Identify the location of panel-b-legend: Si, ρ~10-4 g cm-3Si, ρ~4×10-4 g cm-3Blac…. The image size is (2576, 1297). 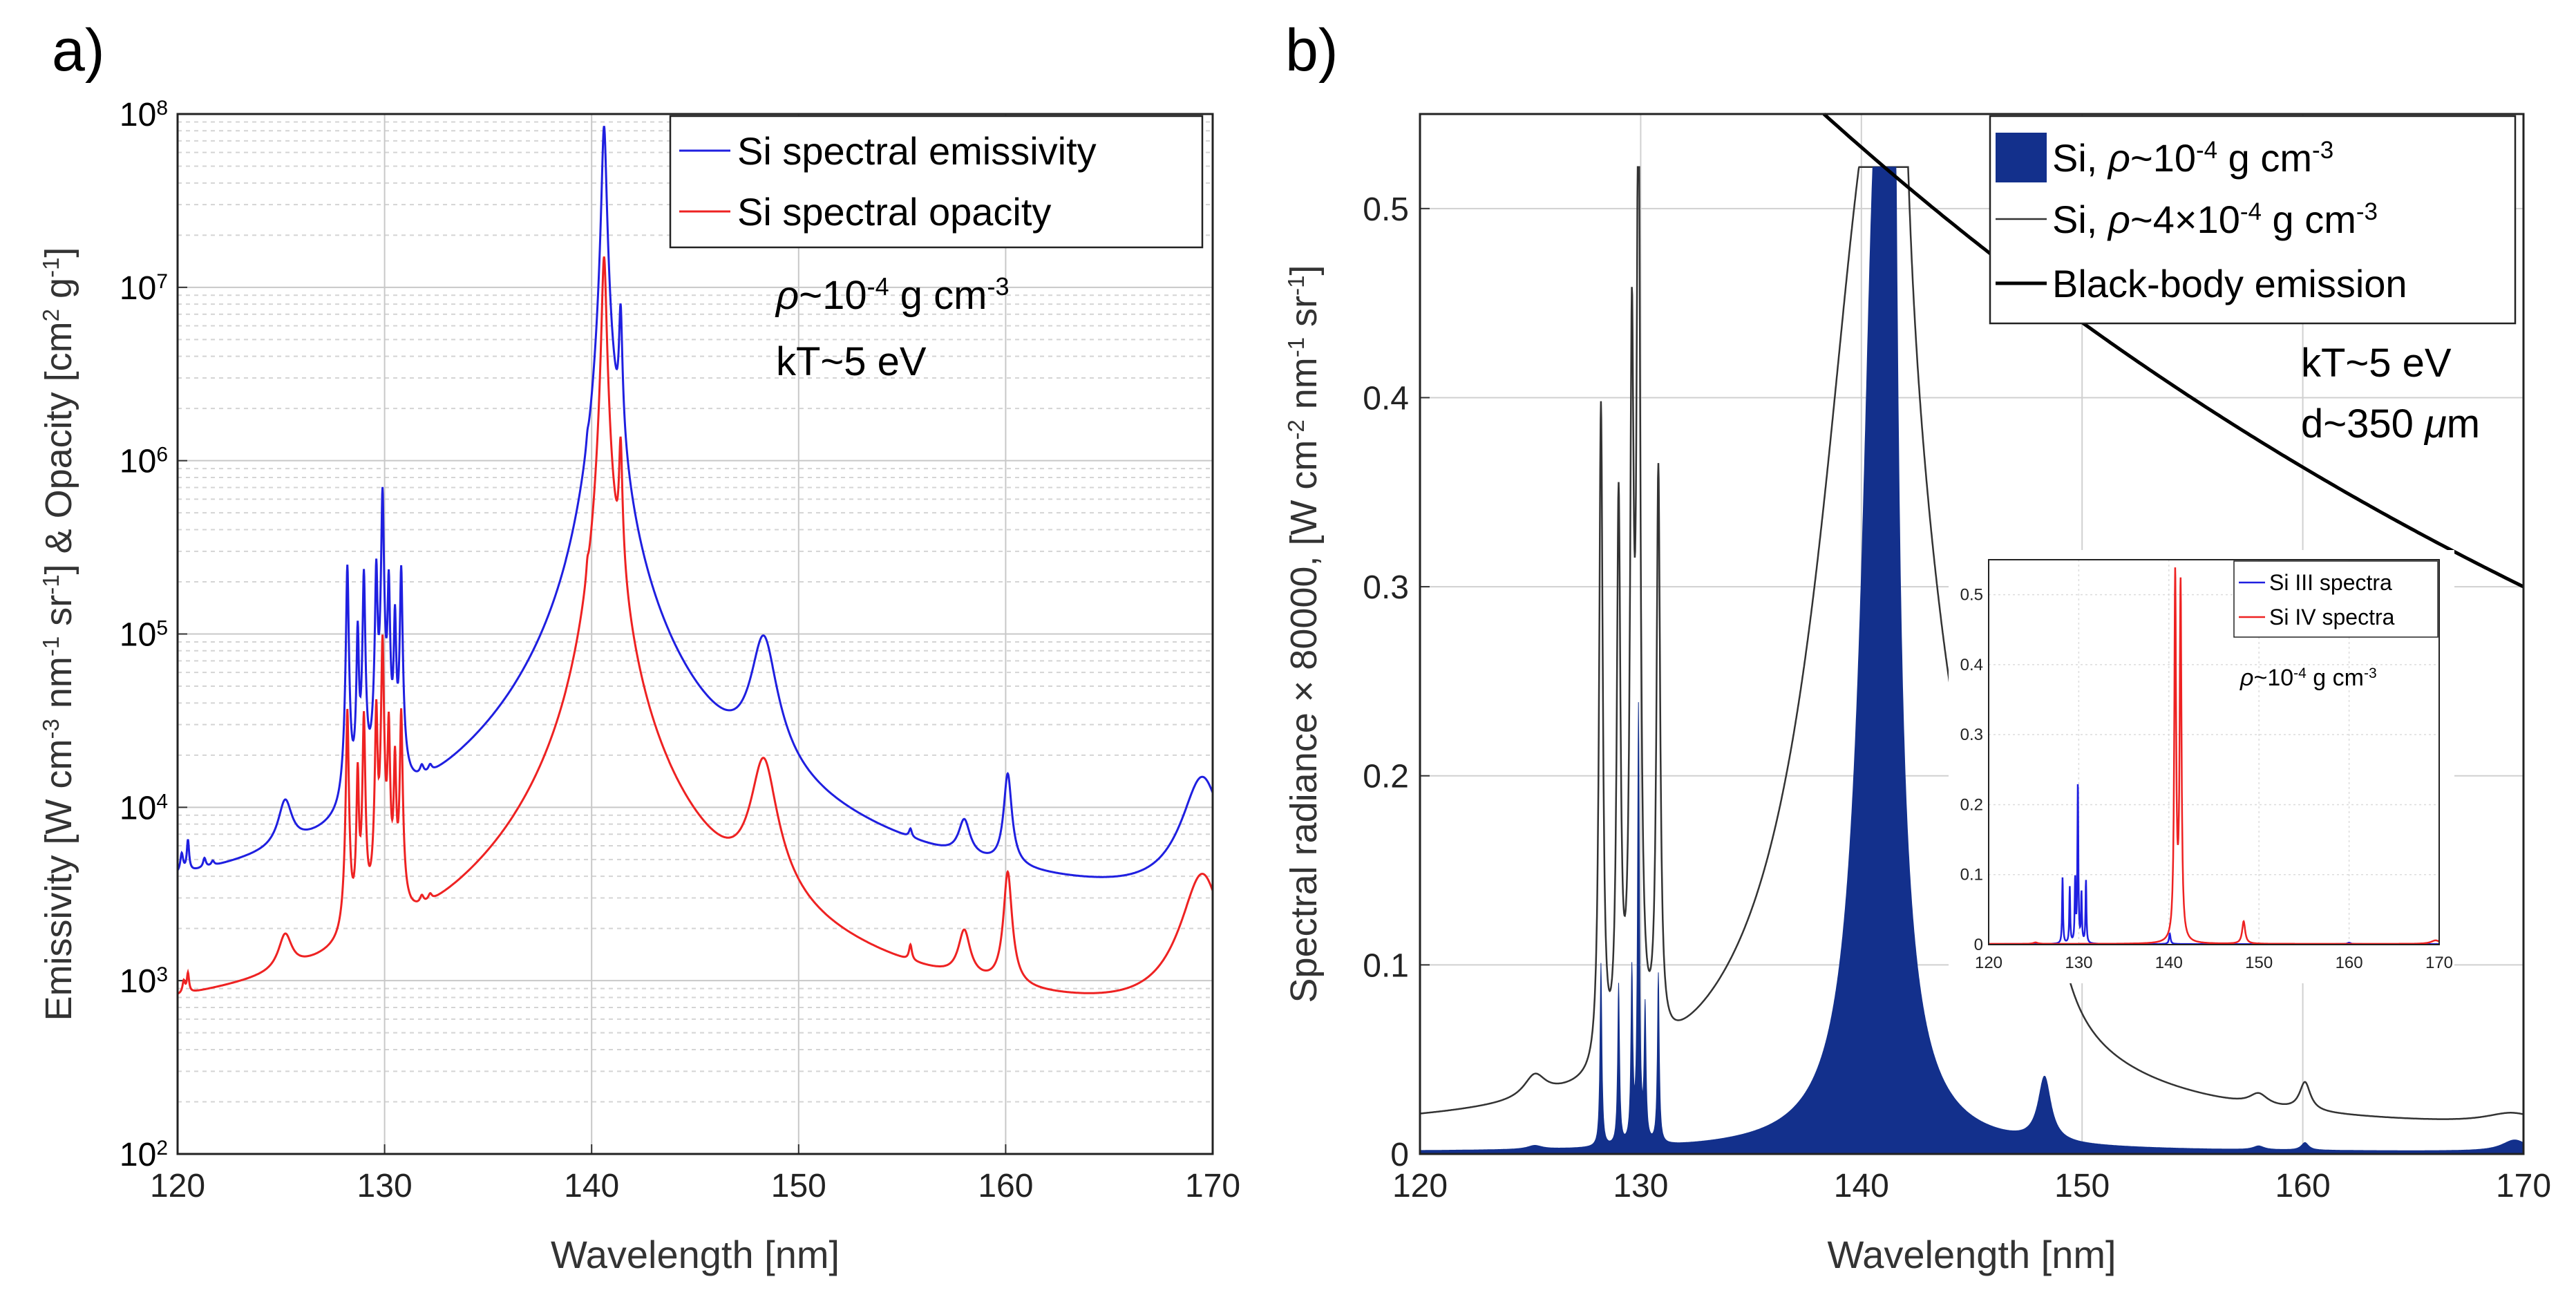
(2253, 220).